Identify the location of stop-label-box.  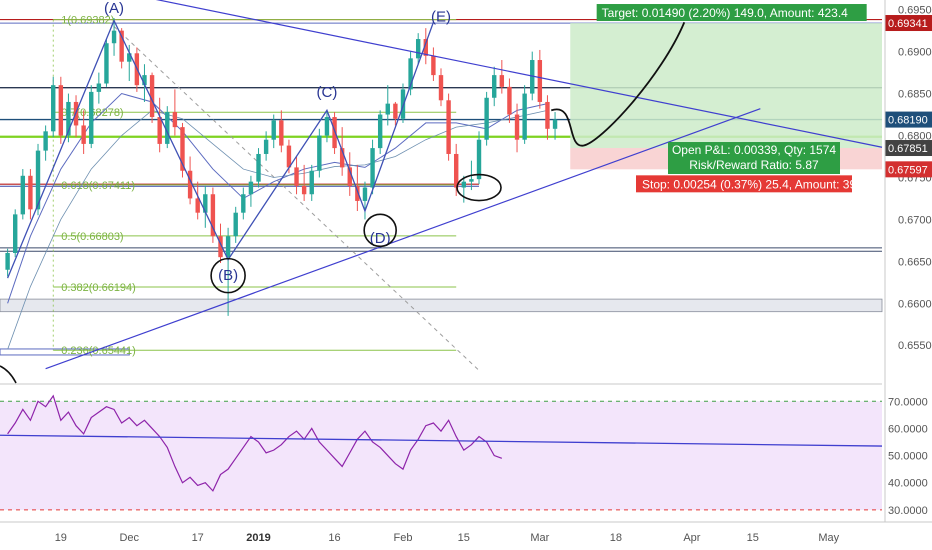
(744, 184).